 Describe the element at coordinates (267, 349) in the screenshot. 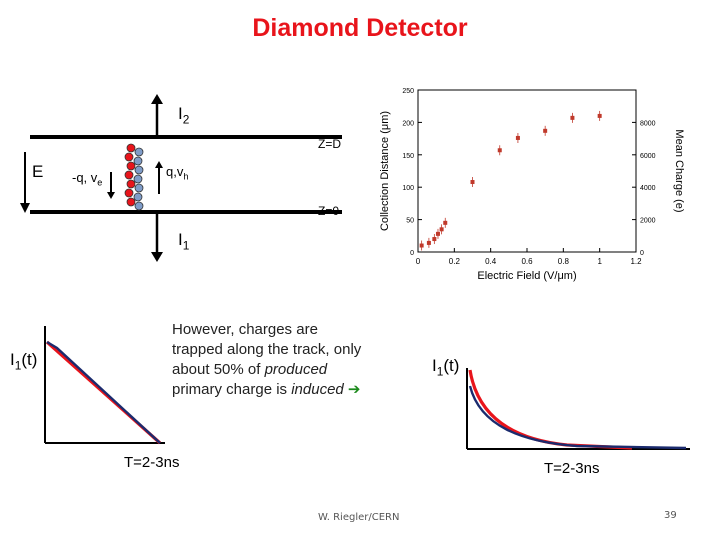

I see `note-line-2: trapped along the track, only` at that location.